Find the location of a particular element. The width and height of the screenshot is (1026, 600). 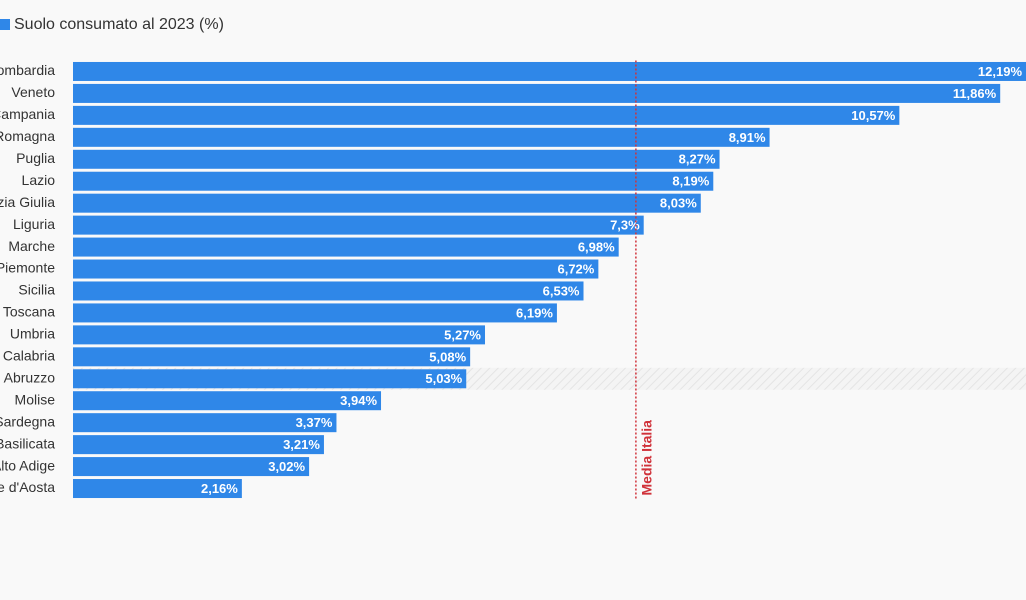

value-label: 6,19% is located at coordinates (534, 312).